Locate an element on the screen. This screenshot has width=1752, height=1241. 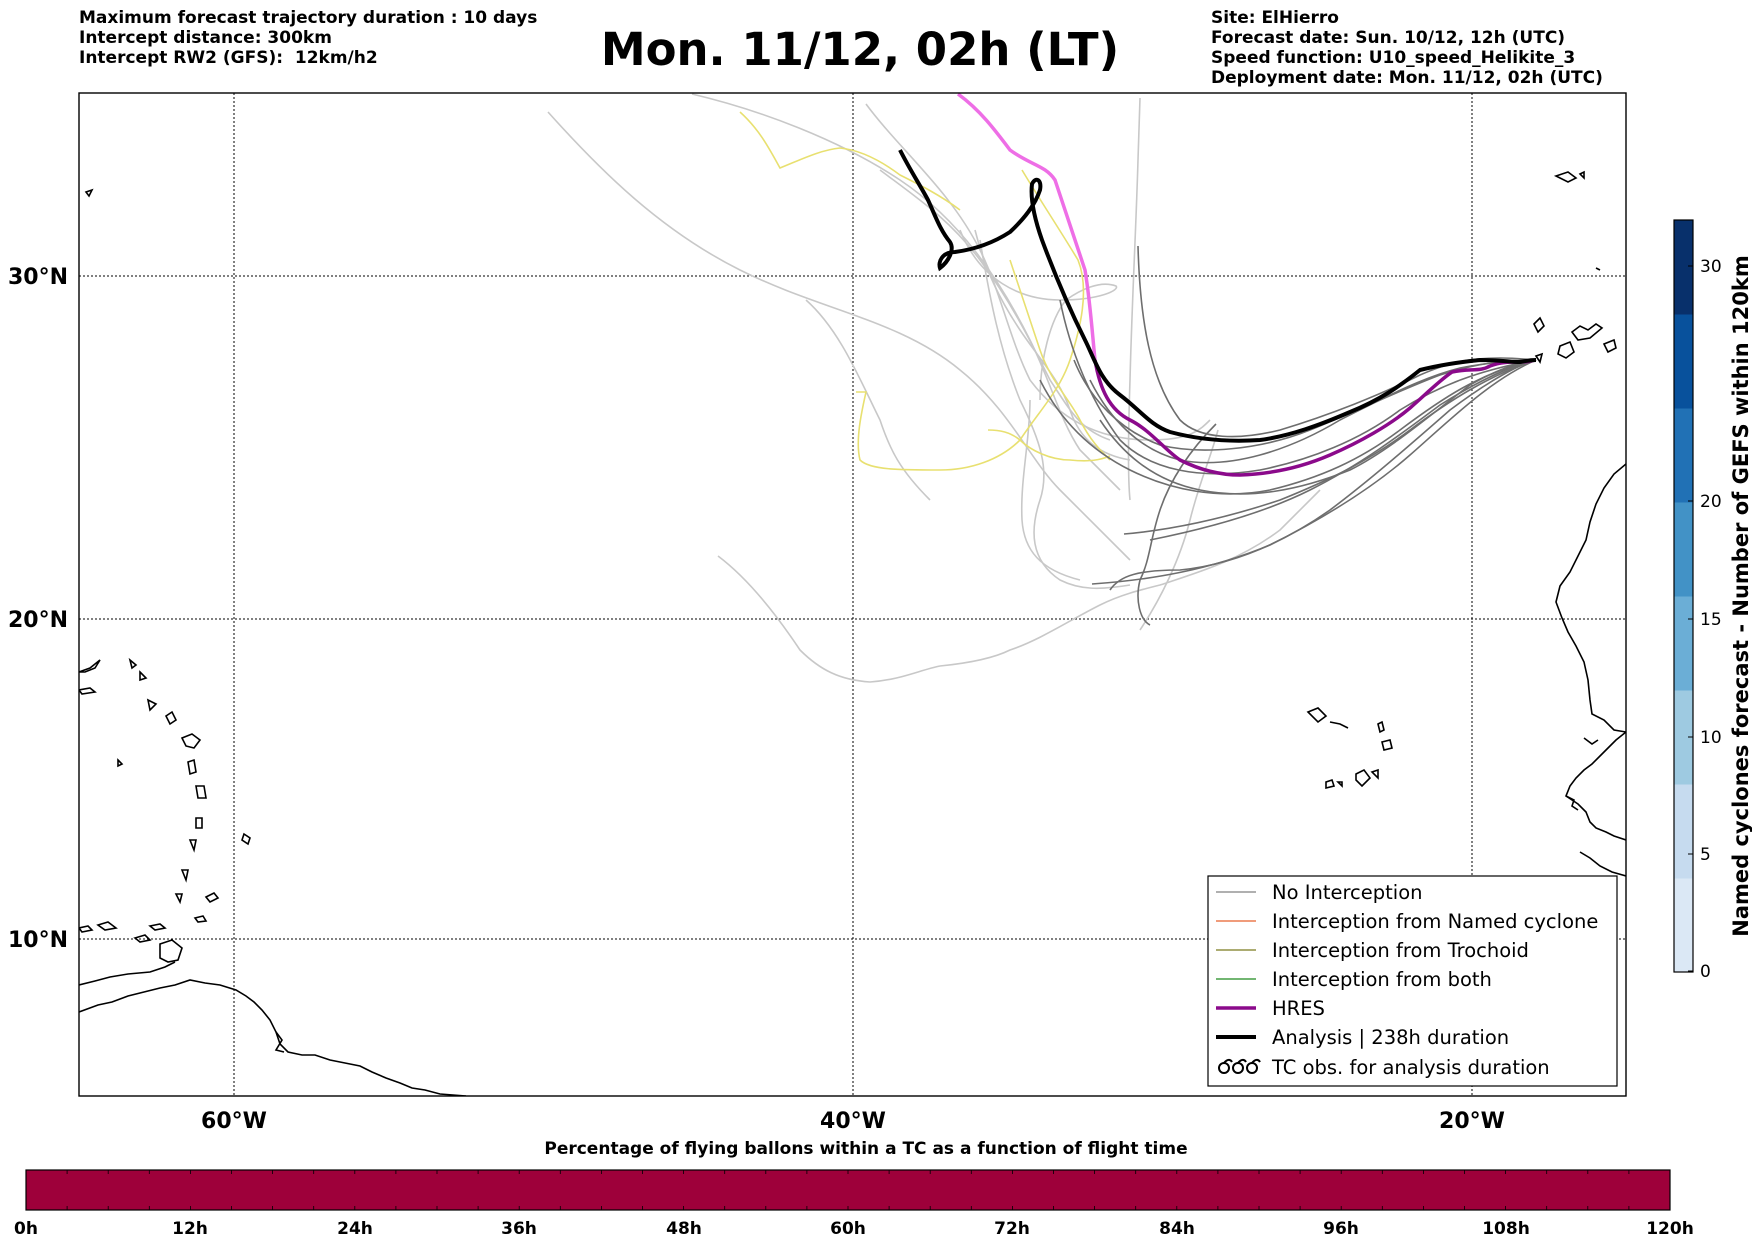
colorbar-tick-label: 20 is located at coordinates (1711, 502).